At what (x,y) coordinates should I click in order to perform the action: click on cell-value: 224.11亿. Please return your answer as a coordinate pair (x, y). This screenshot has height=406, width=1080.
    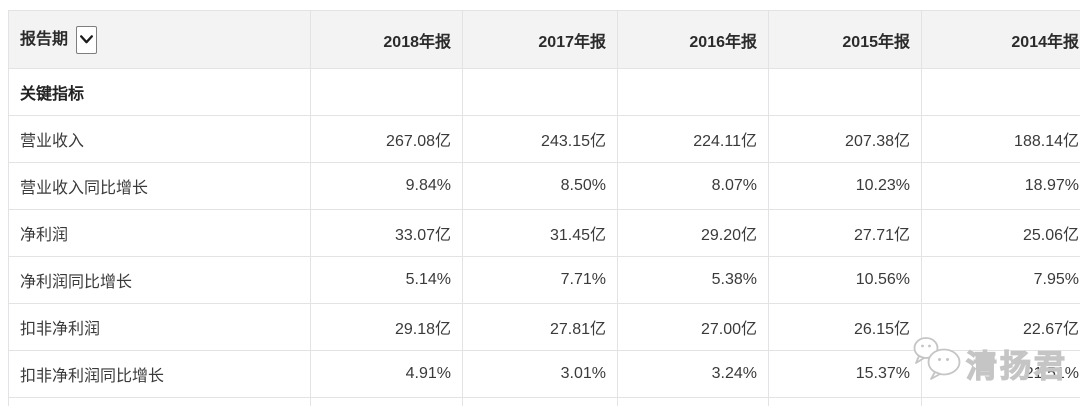
    Looking at the image, I should click on (693, 139).